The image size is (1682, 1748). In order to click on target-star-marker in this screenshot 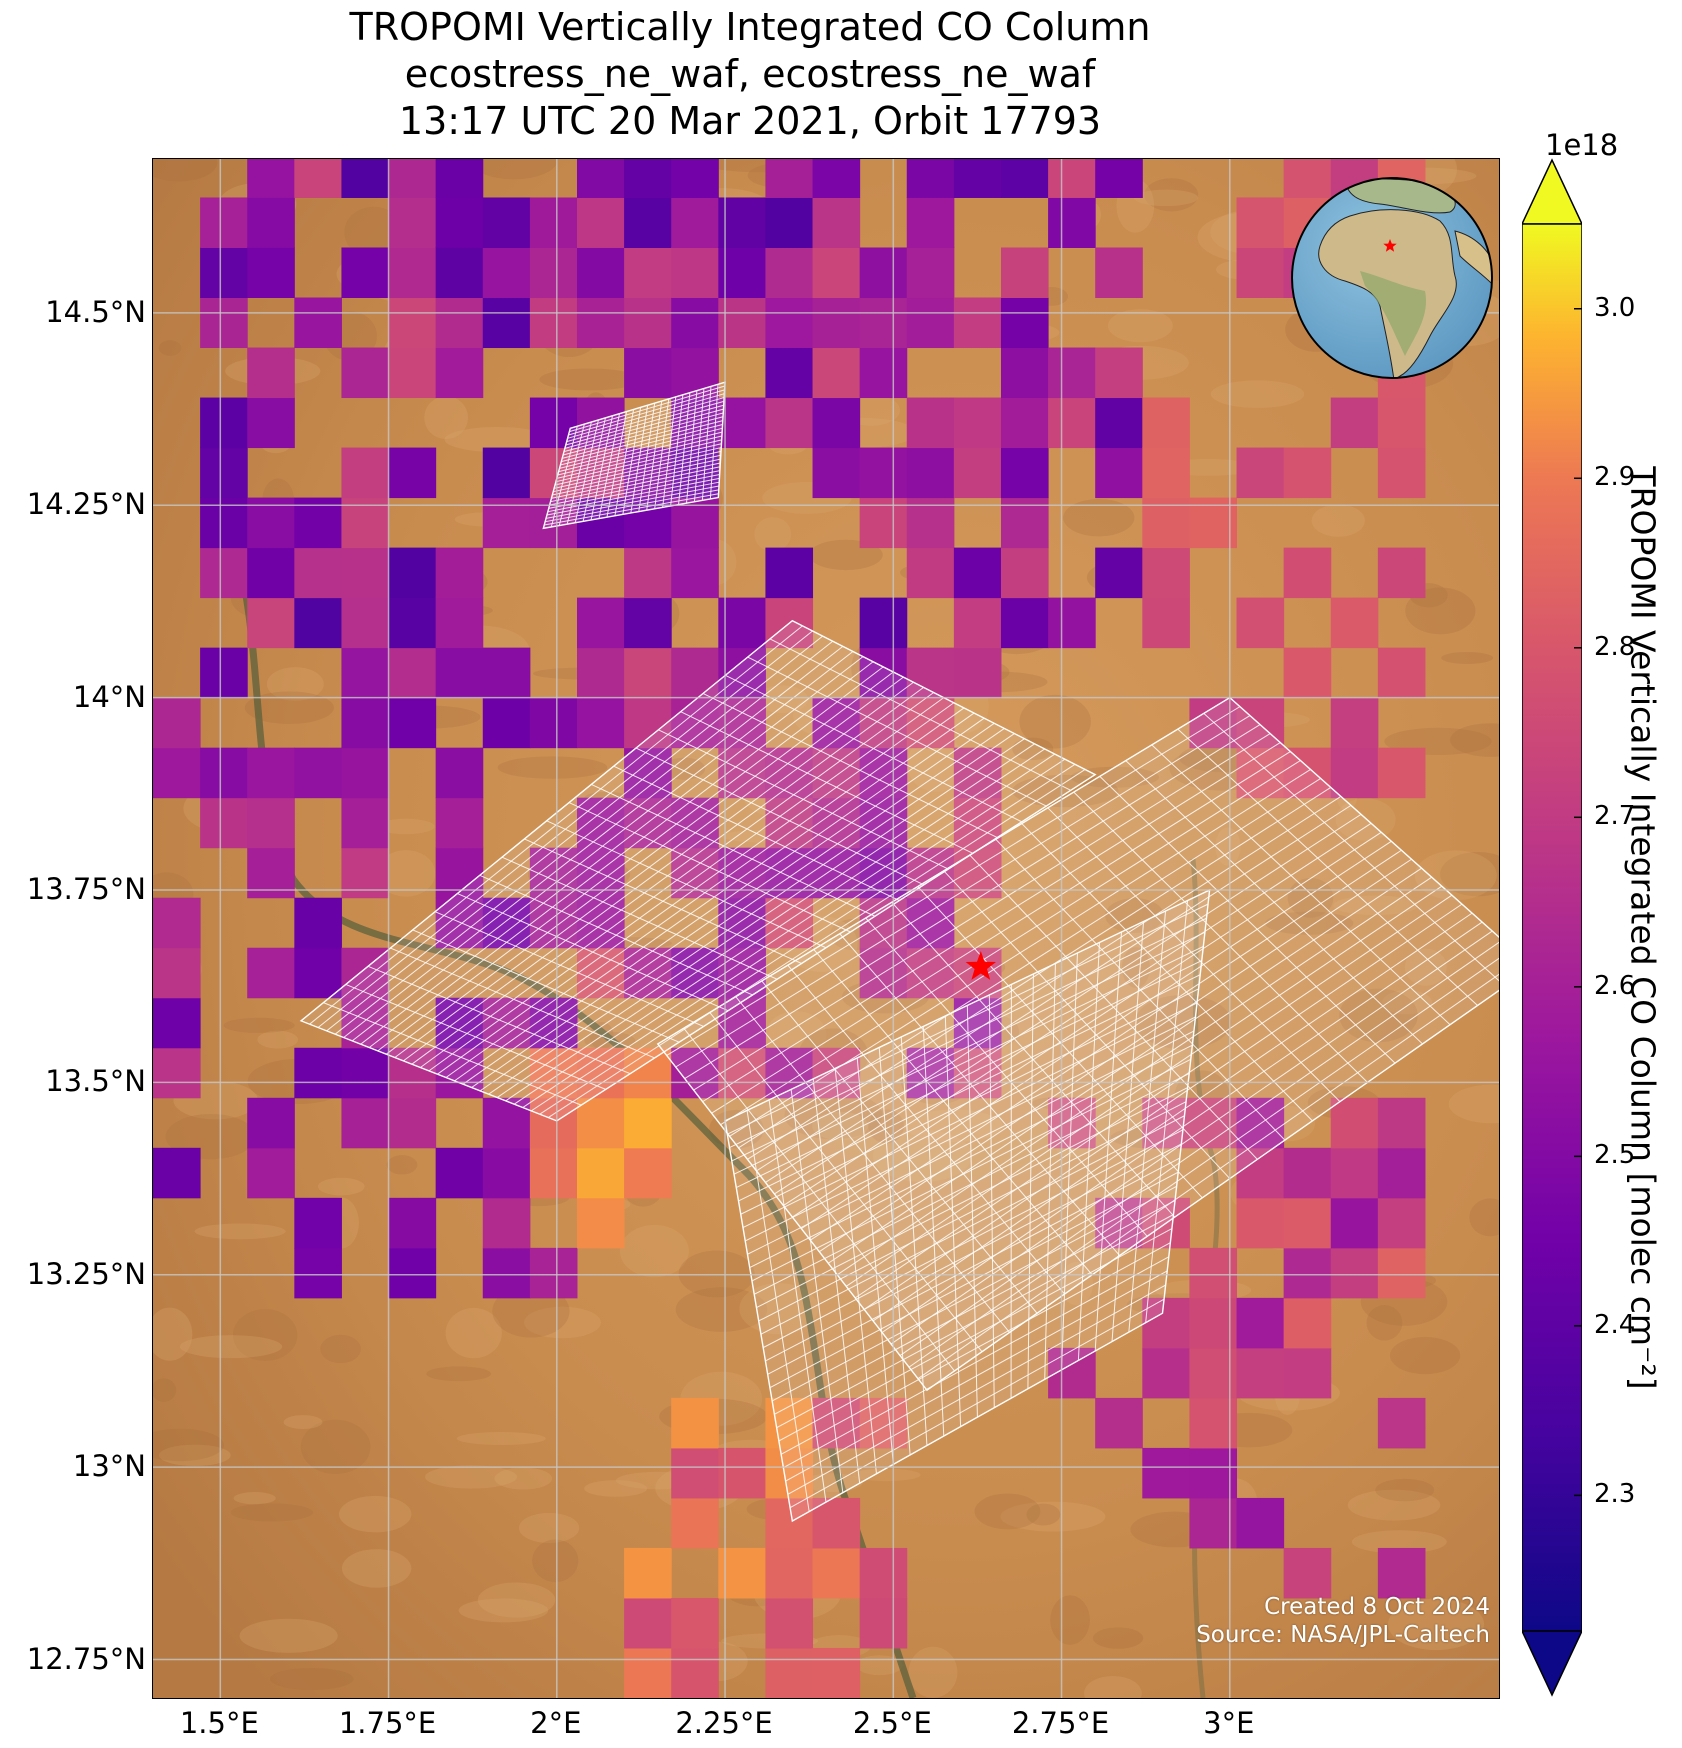, I will do `click(980, 965)`.